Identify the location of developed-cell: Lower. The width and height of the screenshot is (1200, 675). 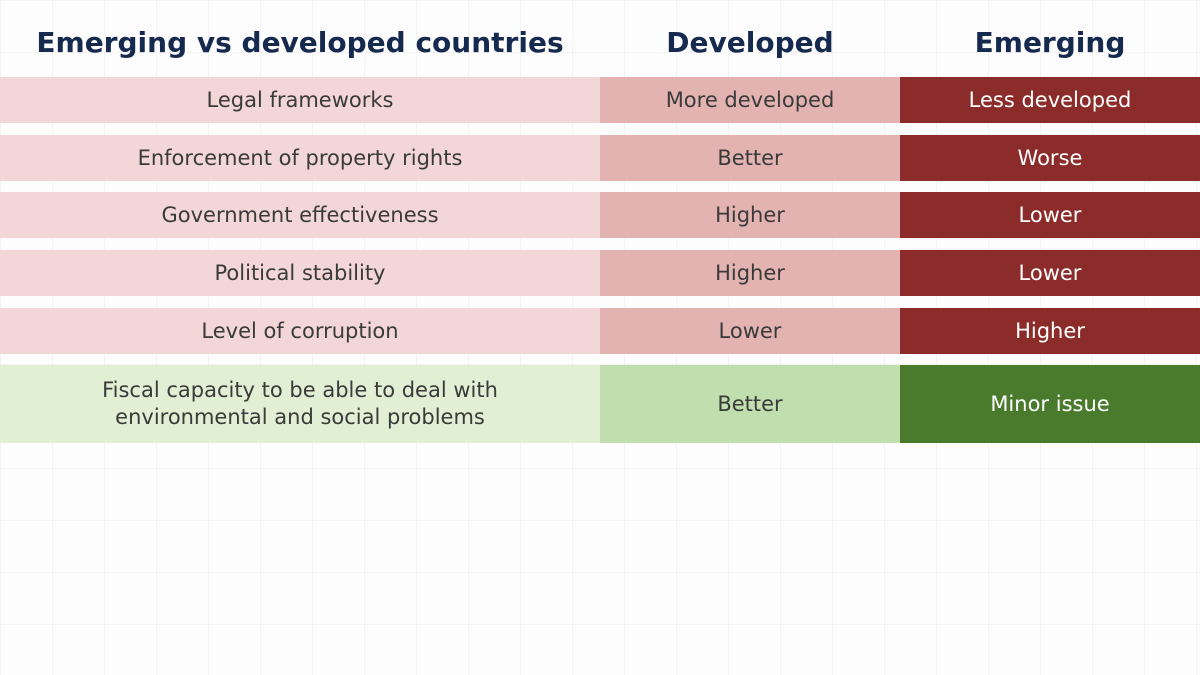
(750, 331).